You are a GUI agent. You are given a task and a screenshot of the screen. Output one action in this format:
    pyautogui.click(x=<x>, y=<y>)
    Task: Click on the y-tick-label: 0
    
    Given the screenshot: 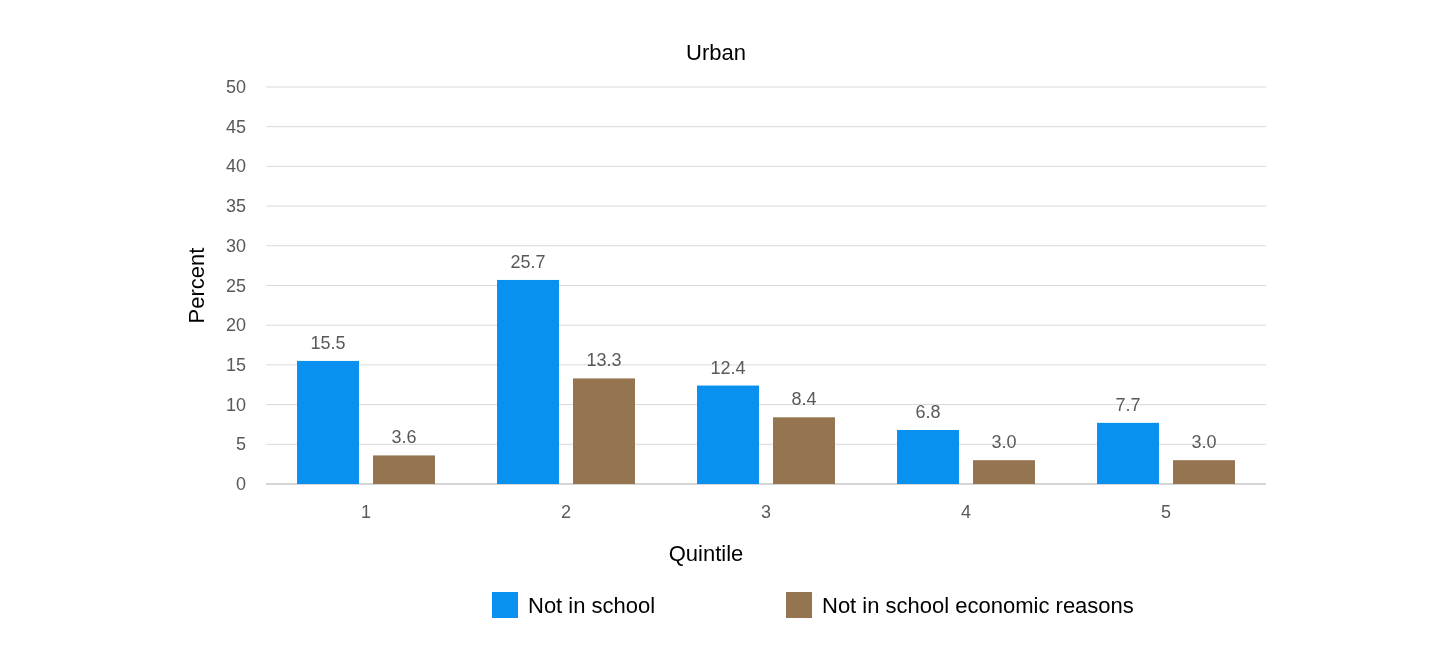 What is the action you would take?
    pyautogui.click(x=240, y=484)
    